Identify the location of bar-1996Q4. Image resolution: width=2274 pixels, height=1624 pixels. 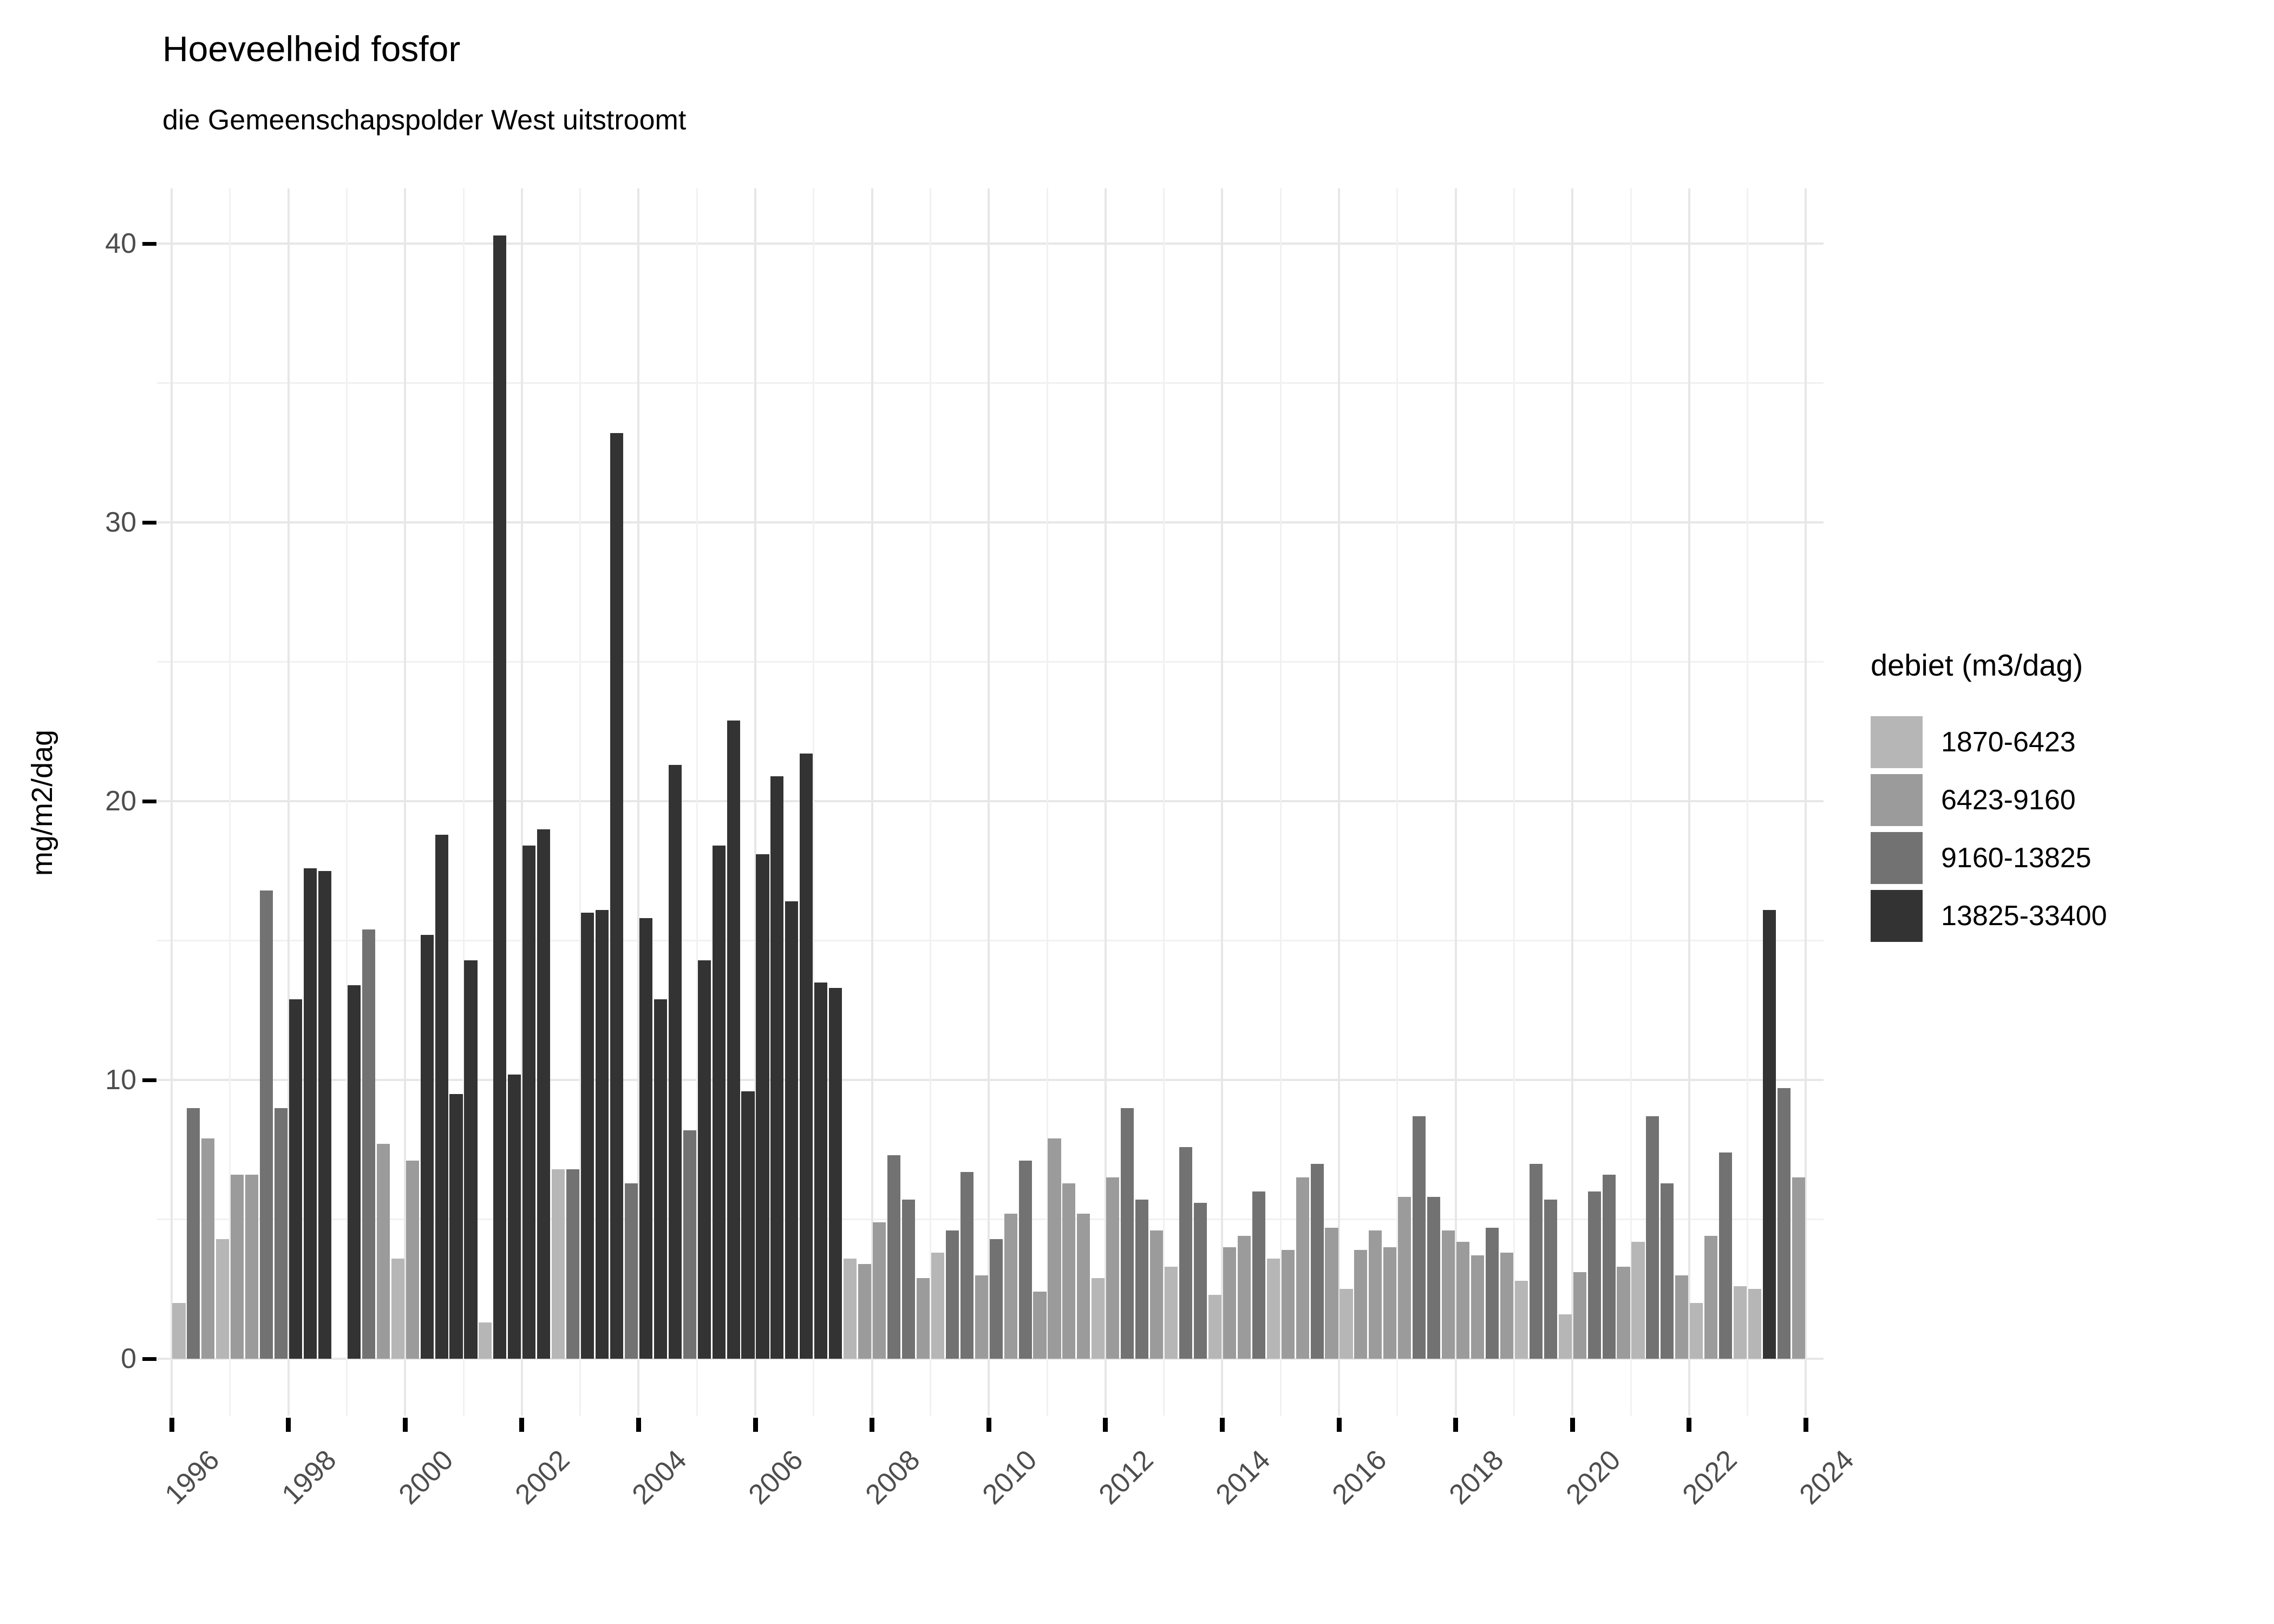
(223, 1299).